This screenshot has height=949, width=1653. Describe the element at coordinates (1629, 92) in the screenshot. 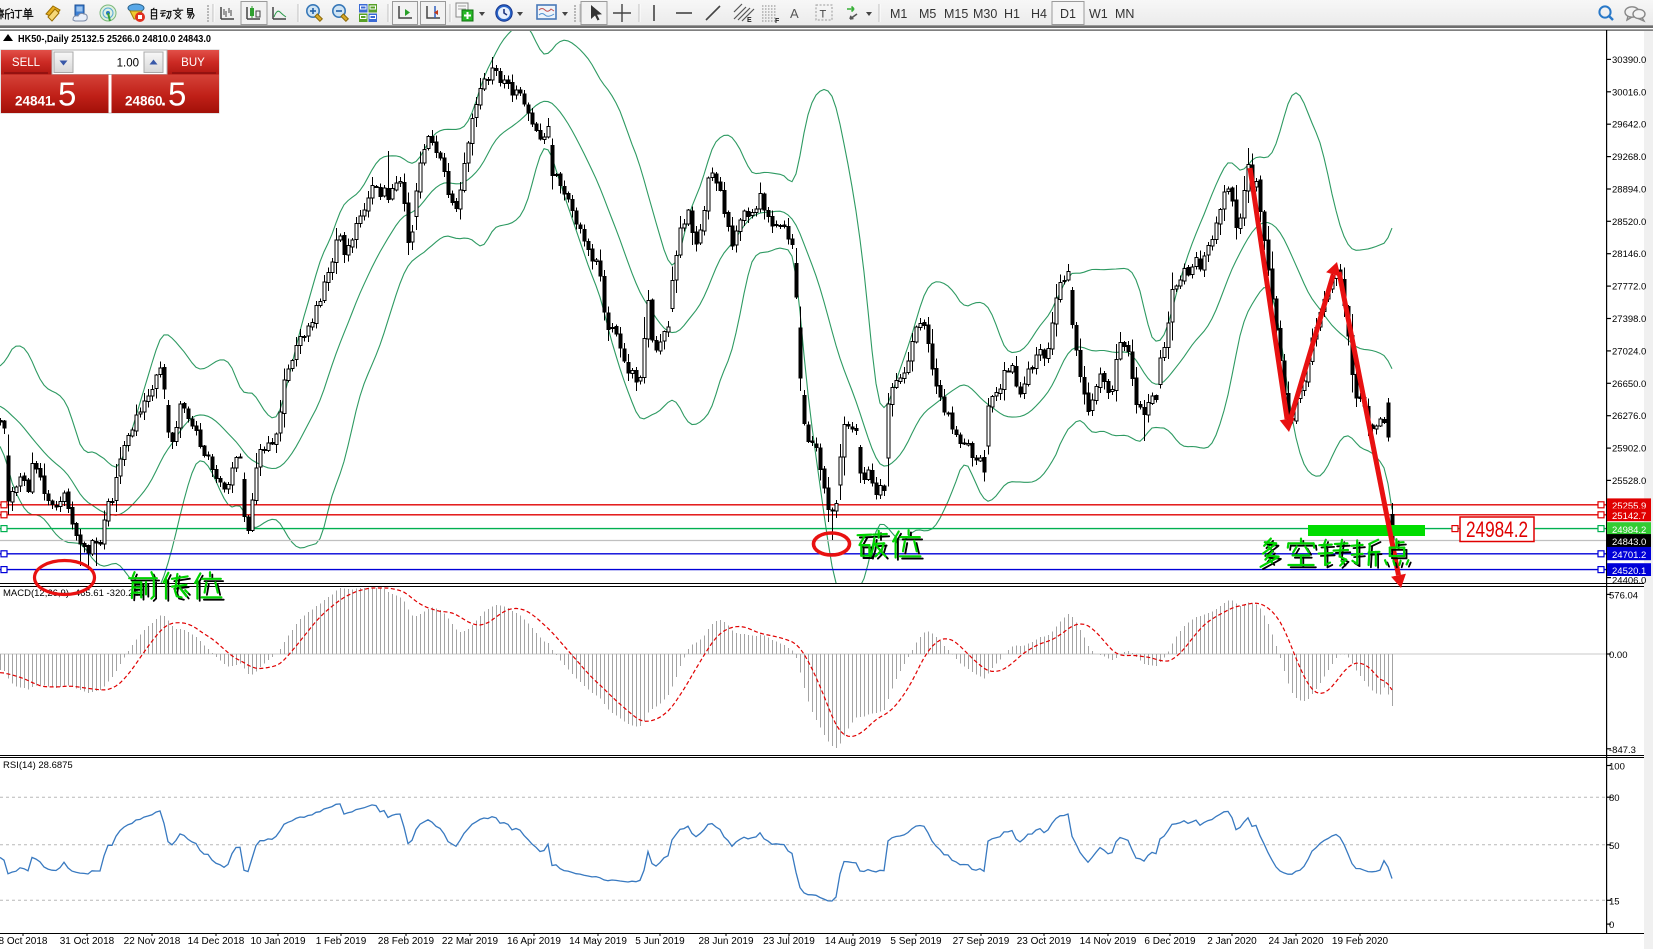

I see `svg-text: 30016.0` at that location.